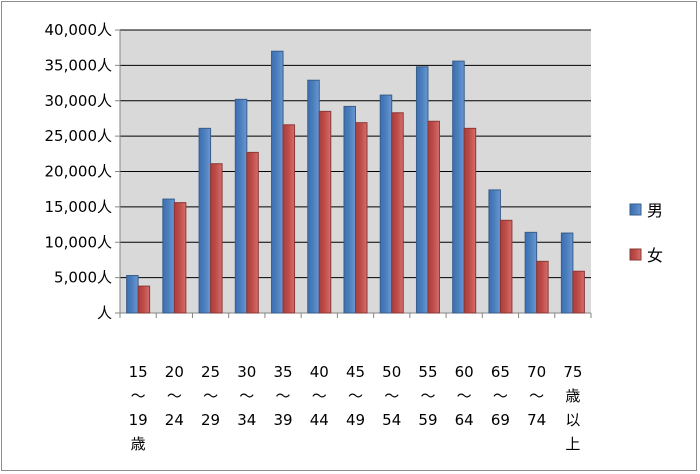 The width and height of the screenshot is (700, 474). Describe the element at coordinates (83, 278) in the screenshot. I see `y-tick-label: 5,000人` at that location.